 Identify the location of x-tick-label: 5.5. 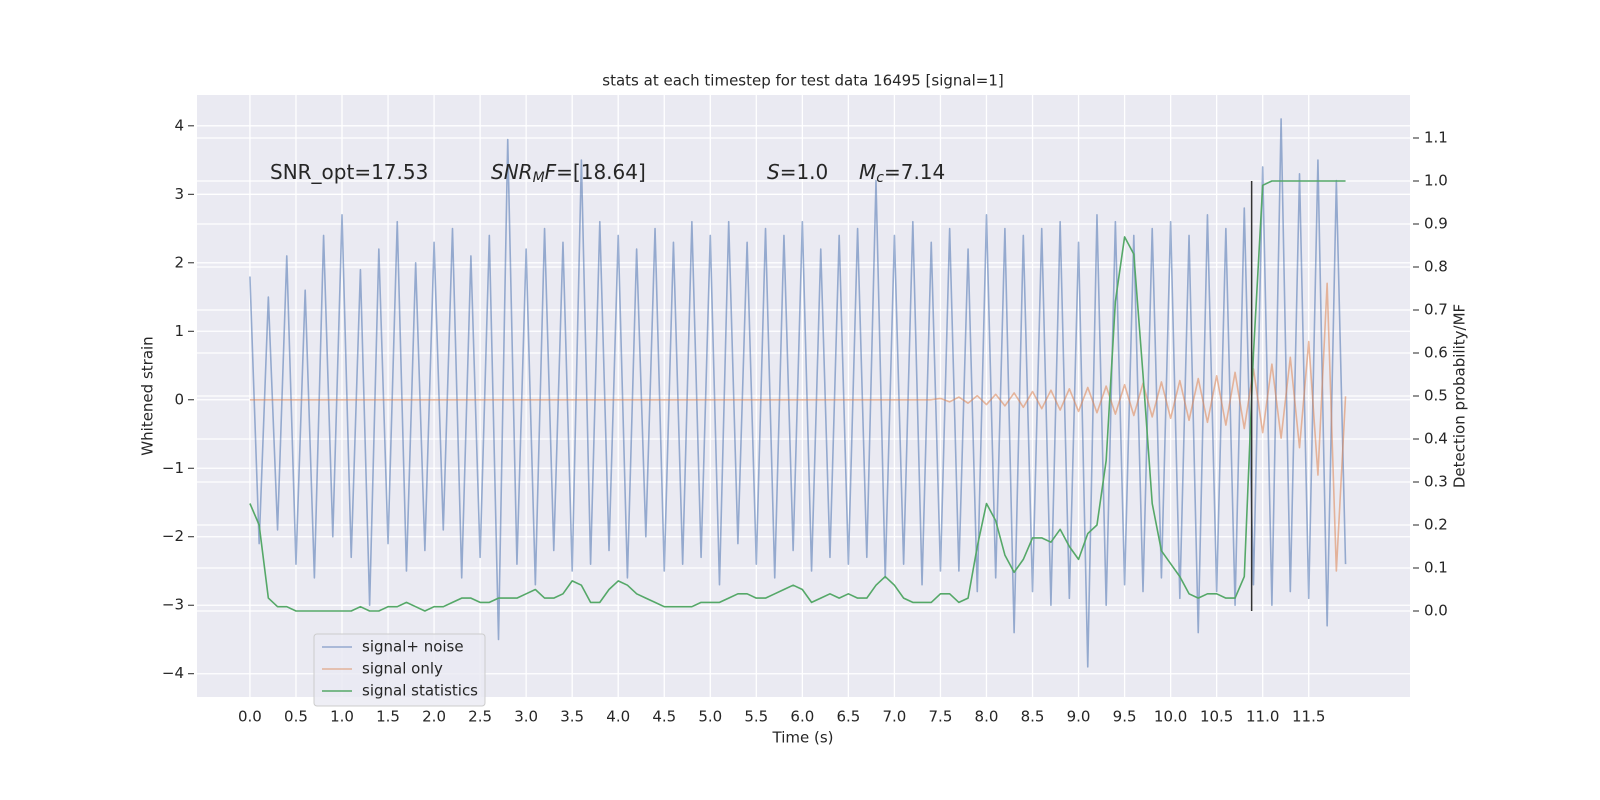
(756, 717).